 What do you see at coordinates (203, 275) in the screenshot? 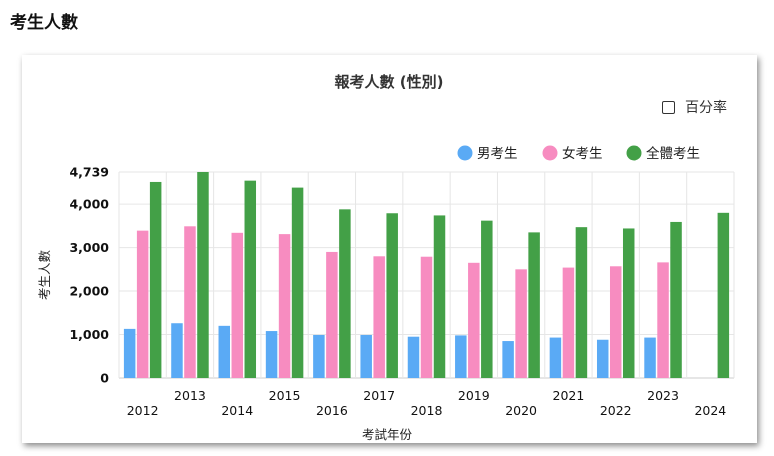
I see `bar-all-2013` at bounding box center [203, 275].